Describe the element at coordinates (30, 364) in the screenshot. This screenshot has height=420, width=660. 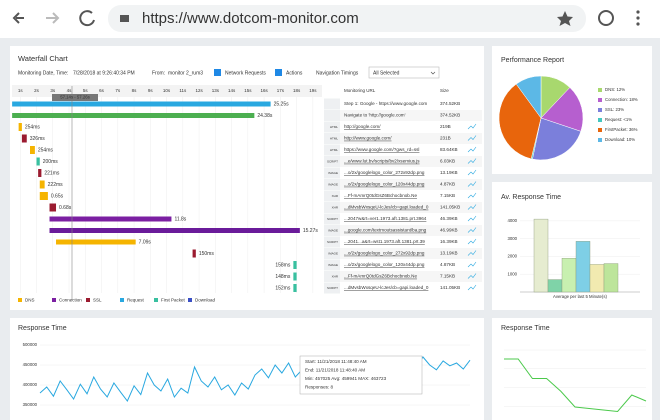
I see `y-tick-label: 450000` at that location.